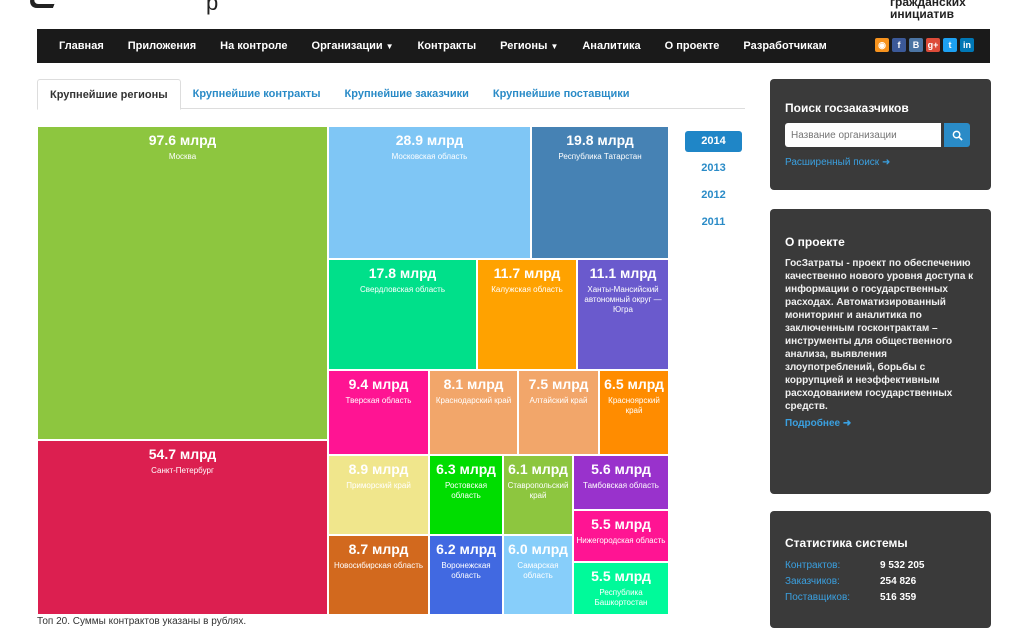 The width and height of the screenshot is (1024, 633). Describe the element at coordinates (713, 168) in the screenshot. I see `year-2013: 2013` at that location.